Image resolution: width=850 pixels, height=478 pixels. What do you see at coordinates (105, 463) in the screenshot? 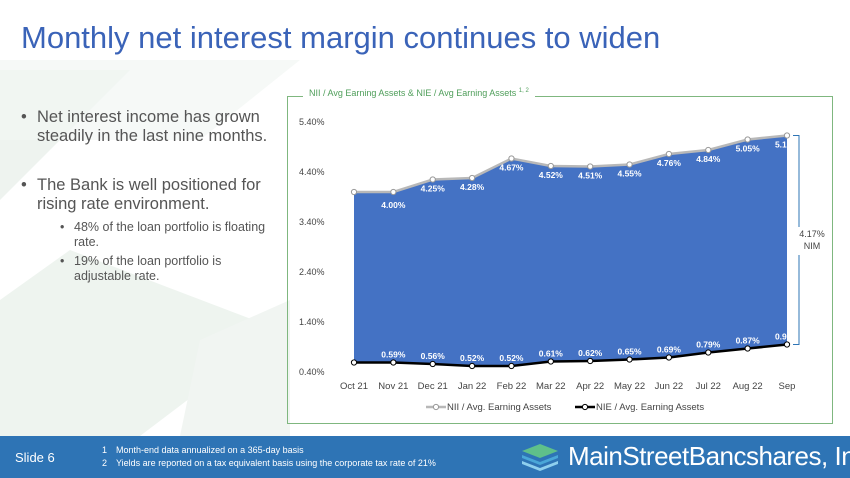
I see `footnote-2-number: 2` at bounding box center [105, 463].